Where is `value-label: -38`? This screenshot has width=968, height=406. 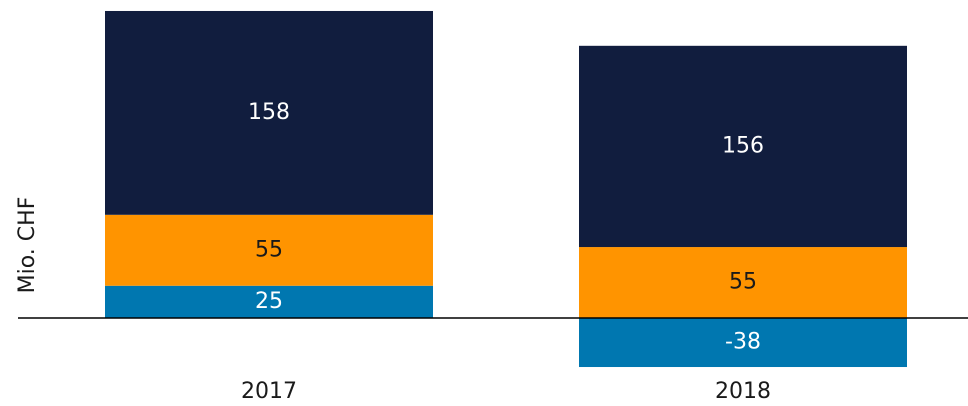 value-label: -38 is located at coordinates (743, 342).